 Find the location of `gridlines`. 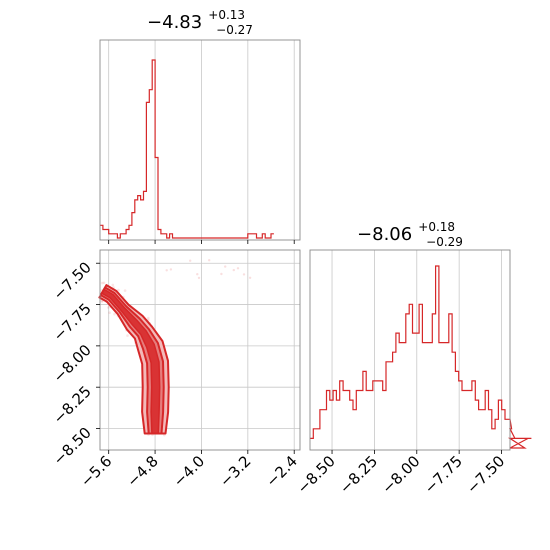

gridlines is located at coordinates (416, 350).